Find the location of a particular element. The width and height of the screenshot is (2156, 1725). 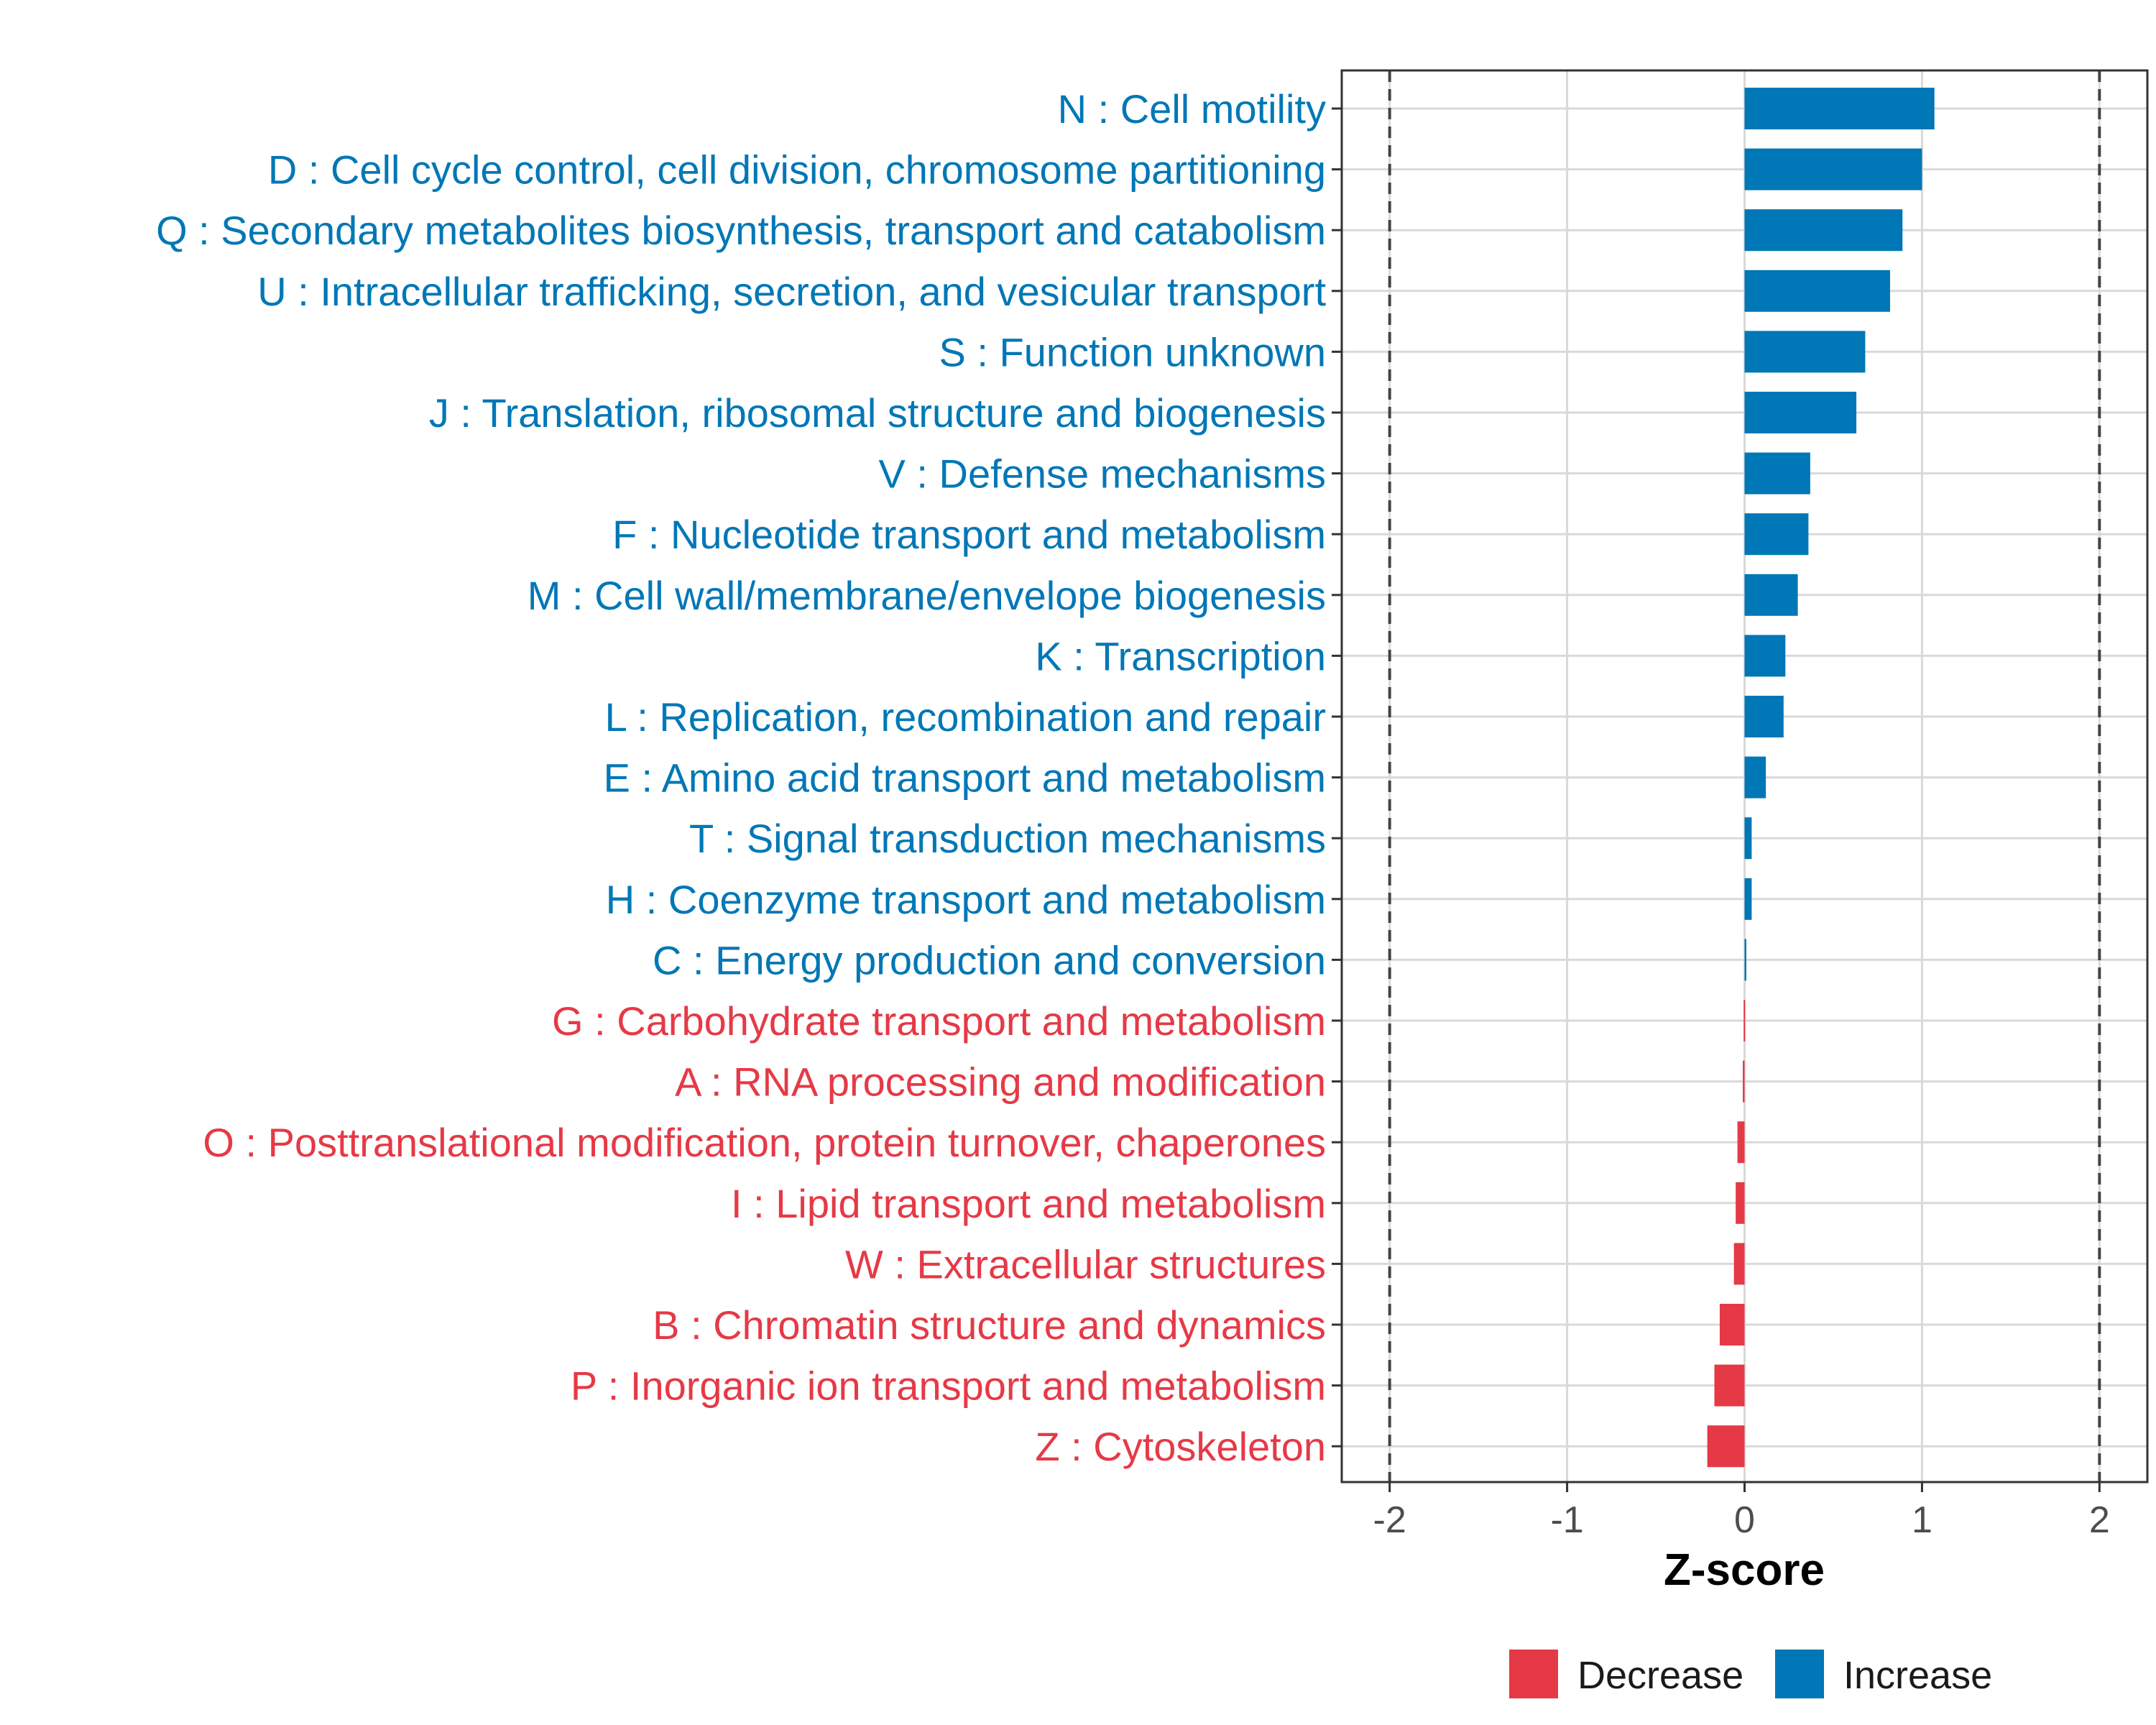

category-label: T : Signal transduction mechanisms is located at coordinates (1007, 838).